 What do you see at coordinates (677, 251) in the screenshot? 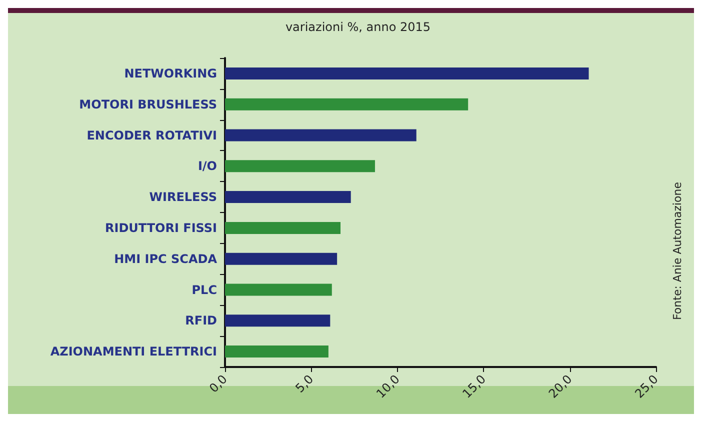
I see `source-note: Fonte: Anie Automazione` at bounding box center [677, 251].